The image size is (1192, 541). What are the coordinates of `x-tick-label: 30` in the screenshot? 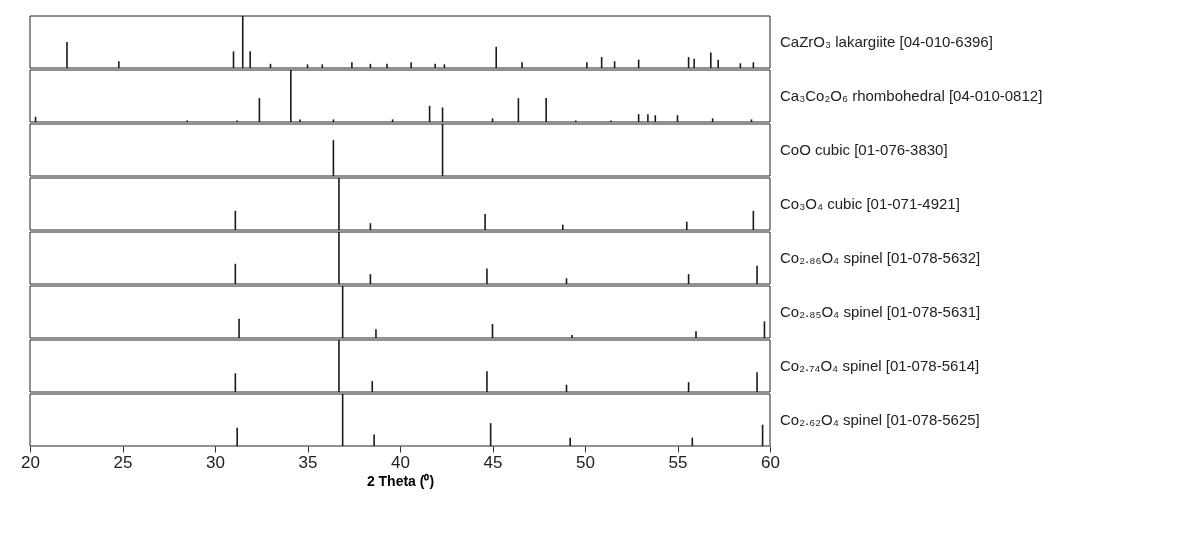 It's located at (215, 462).